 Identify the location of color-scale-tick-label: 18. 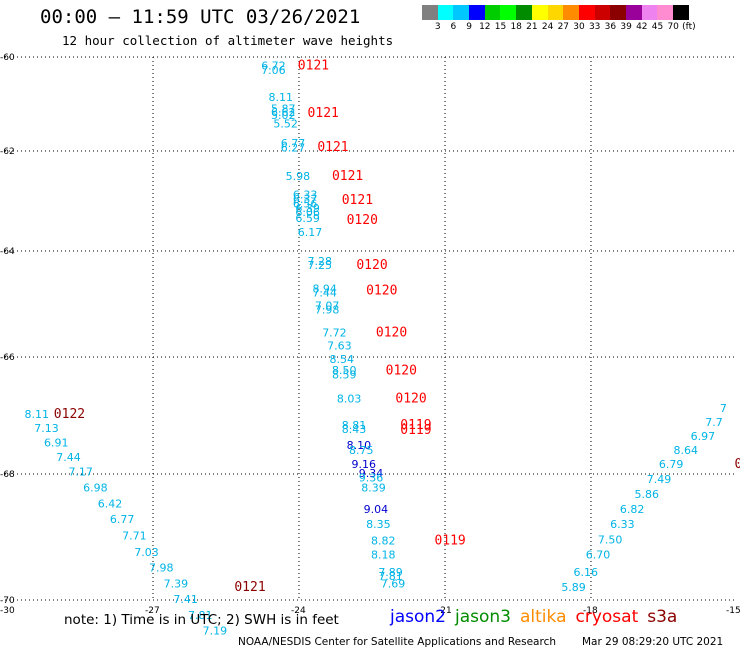
(516, 27).